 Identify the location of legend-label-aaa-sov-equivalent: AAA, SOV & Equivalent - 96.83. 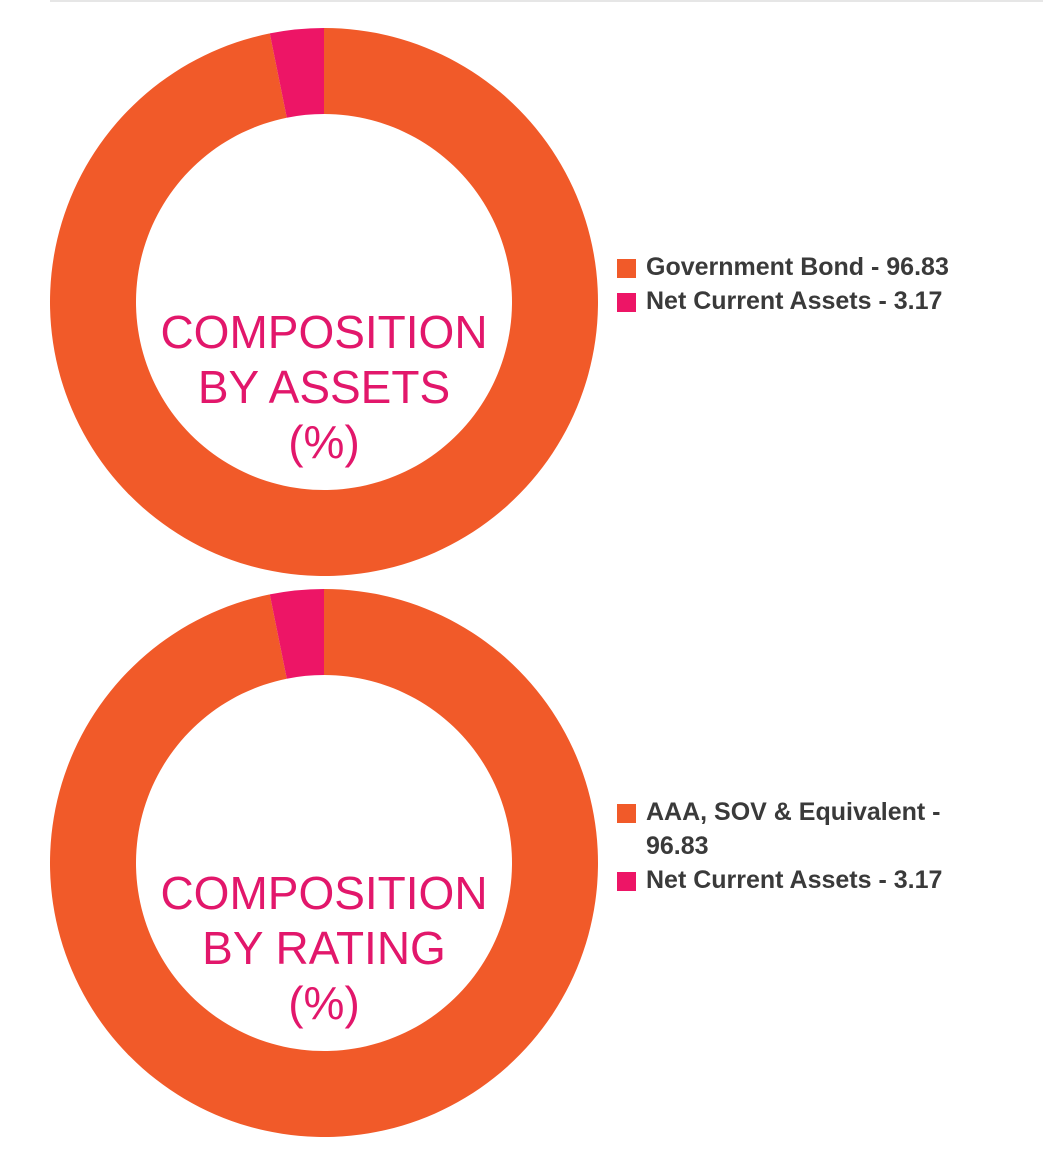
(793, 829).